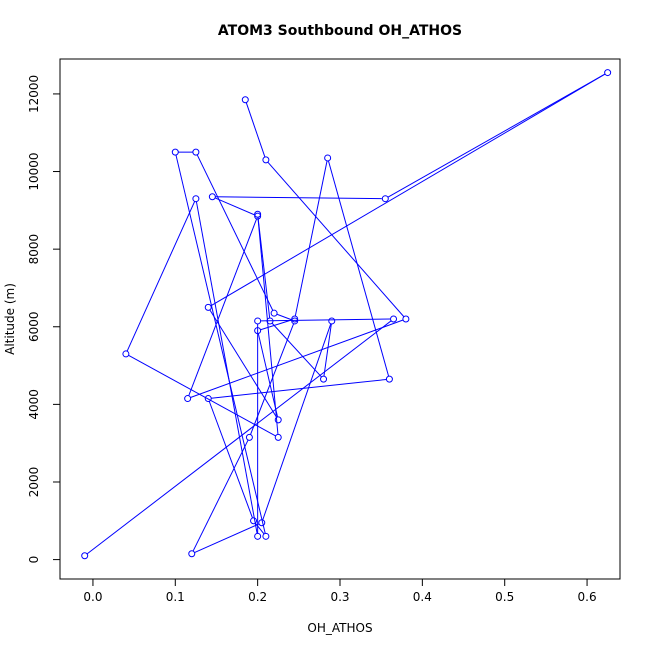 The height and width of the screenshot is (650, 650). Describe the element at coordinates (340, 31) in the screenshot. I see `chart-title: ATOM3 Southbound OH_ATHOS` at that location.